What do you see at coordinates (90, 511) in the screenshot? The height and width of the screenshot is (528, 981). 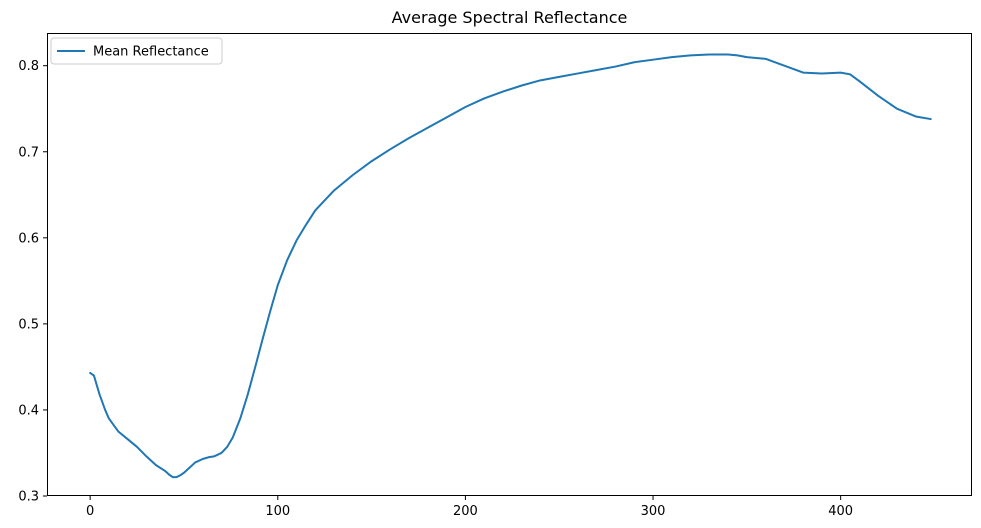 I see `x-tick-label: 0` at bounding box center [90, 511].